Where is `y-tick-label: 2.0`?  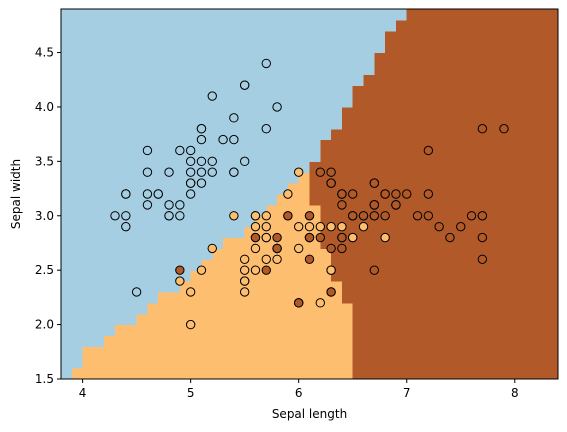
y-tick-label: 2.0 is located at coordinates (44, 325).